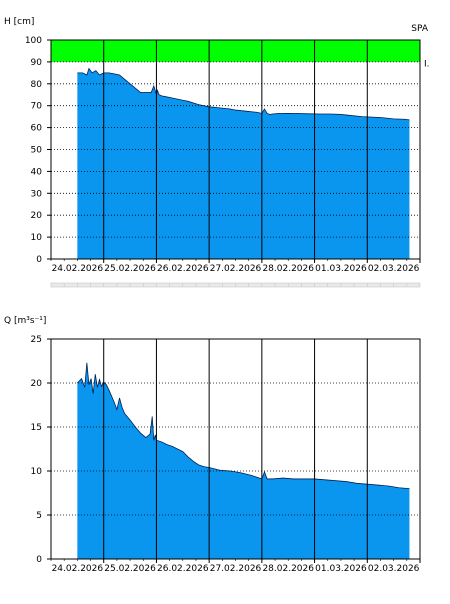 This screenshot has width=450, height=604. What do you see at coordinates (33, 41) in the screenshot?
I see `y-tick-label: 100` at bounding box center [33, 41].